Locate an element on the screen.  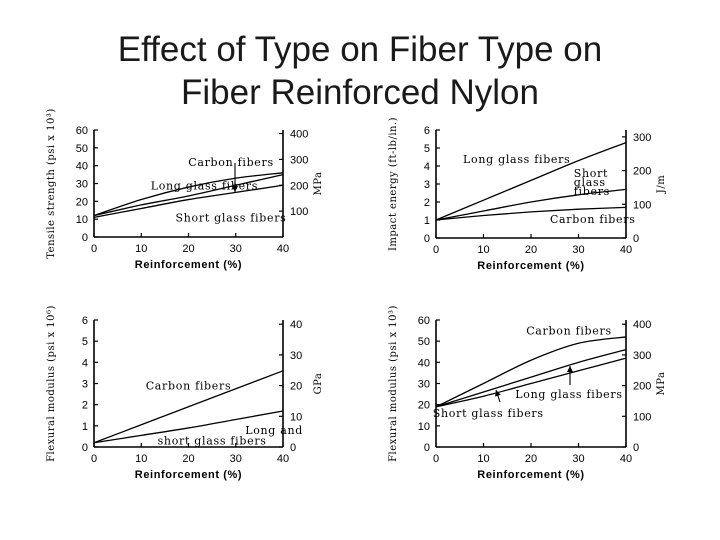
annotation-label: Short is located at coordinates (591, 173).